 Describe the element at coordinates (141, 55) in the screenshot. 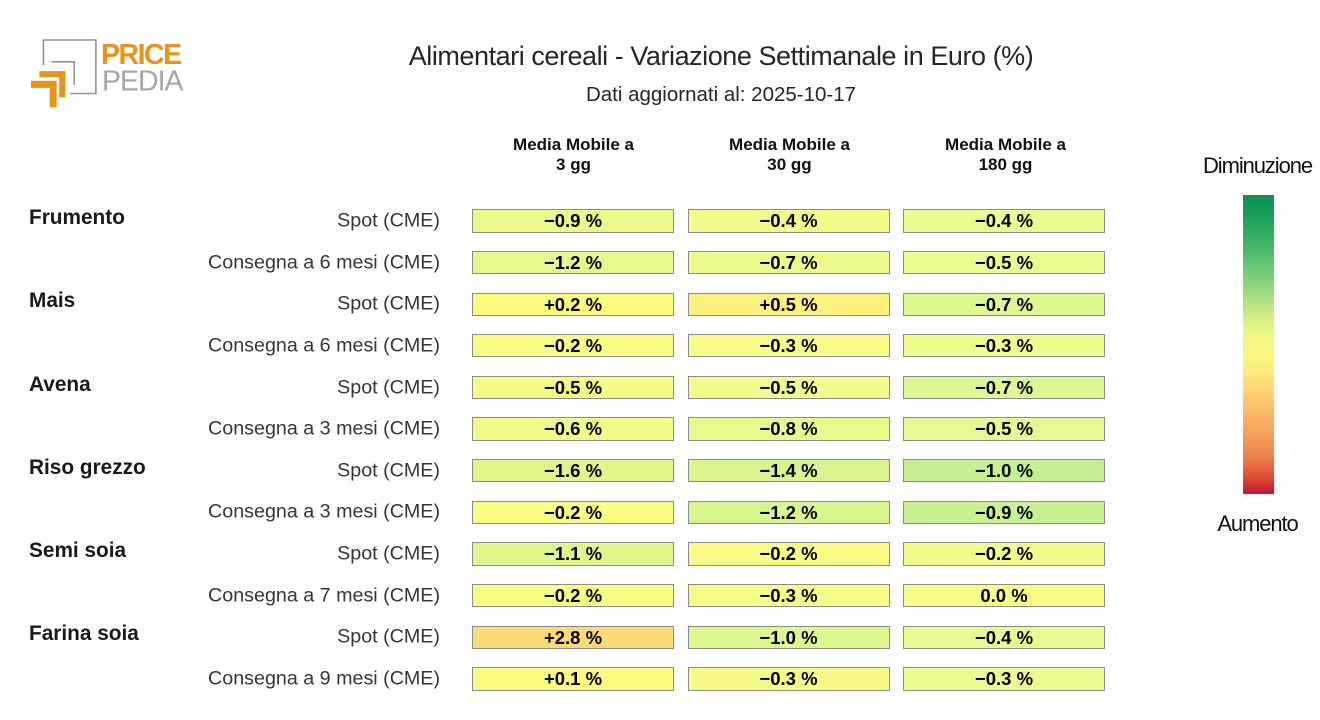

I see `svg-text: PRICE` at that location.